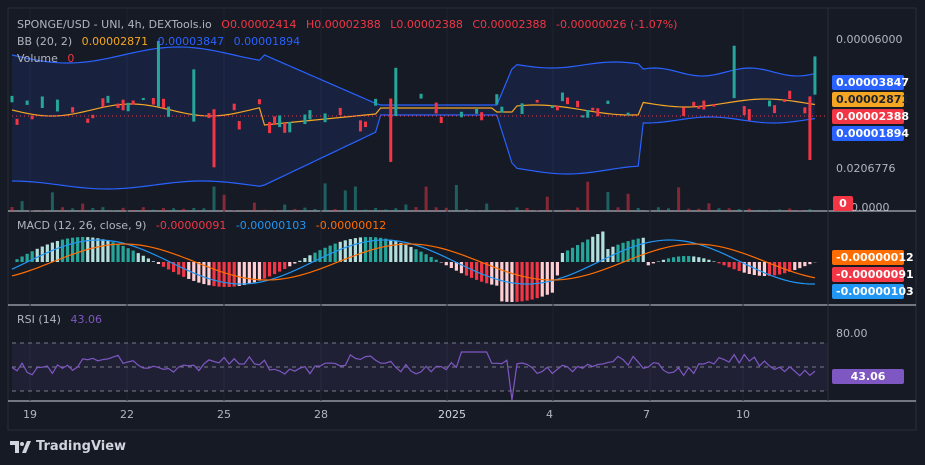 This screenshot has height=465, width=925. What do you see at coordinates (68, 446) in the screenshot?
I see `tradingview-logo: TradingView` at bounding box center [68, 446].